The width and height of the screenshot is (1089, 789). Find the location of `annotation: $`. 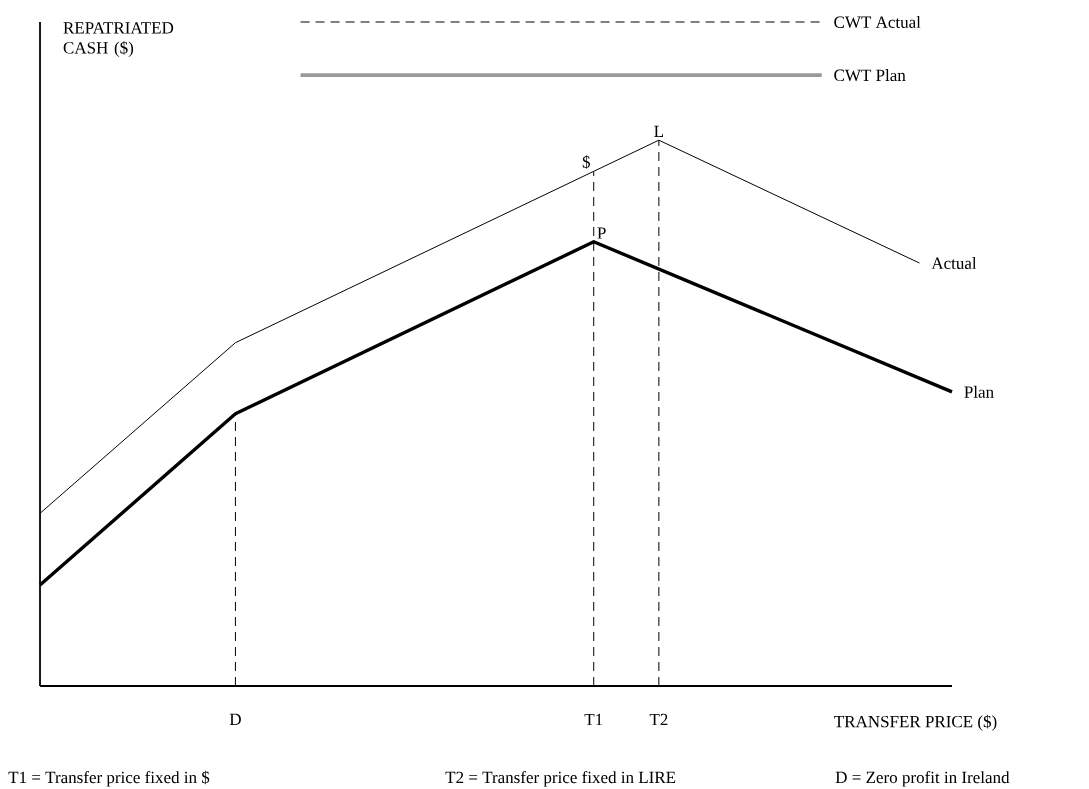

annotation: $ is located at coordinates (586, 162).